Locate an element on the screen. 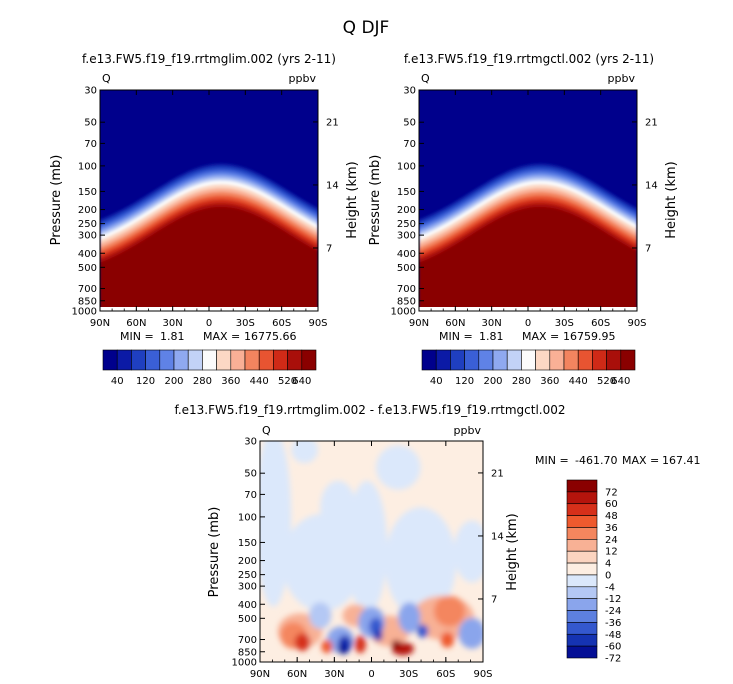 This screenshot has width=733, height=684. panel-a-xtick-label: 0 is located at coordinates (209, 323).